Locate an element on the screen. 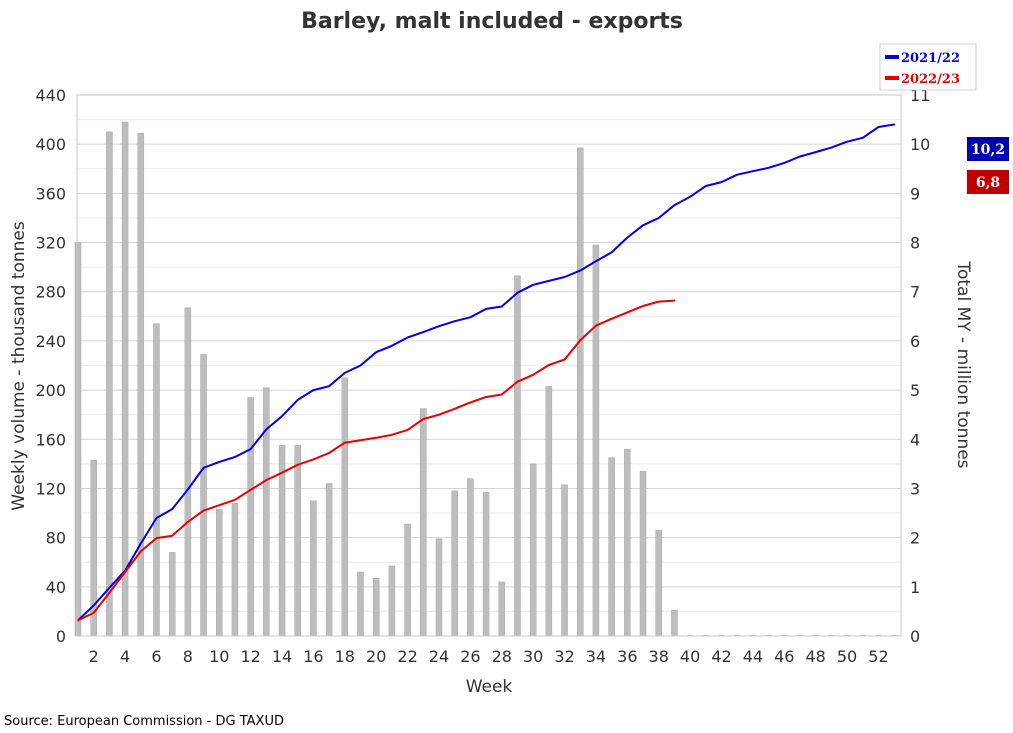  source-note: Source: European Commission - DG TAXUD is located at coordinates (144, 721).